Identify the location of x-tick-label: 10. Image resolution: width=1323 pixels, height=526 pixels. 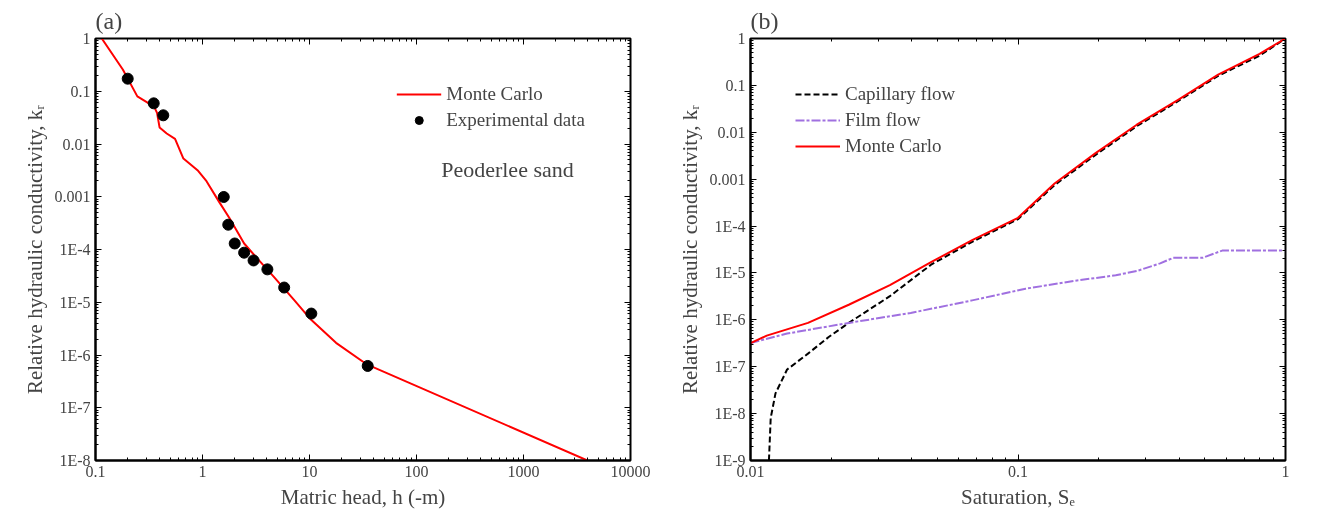
(309, 471).